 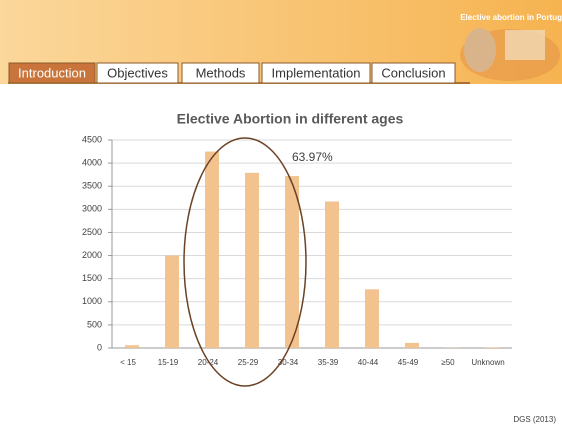 I want to click on annotation: 63.97%, so click(x=312, y=157).